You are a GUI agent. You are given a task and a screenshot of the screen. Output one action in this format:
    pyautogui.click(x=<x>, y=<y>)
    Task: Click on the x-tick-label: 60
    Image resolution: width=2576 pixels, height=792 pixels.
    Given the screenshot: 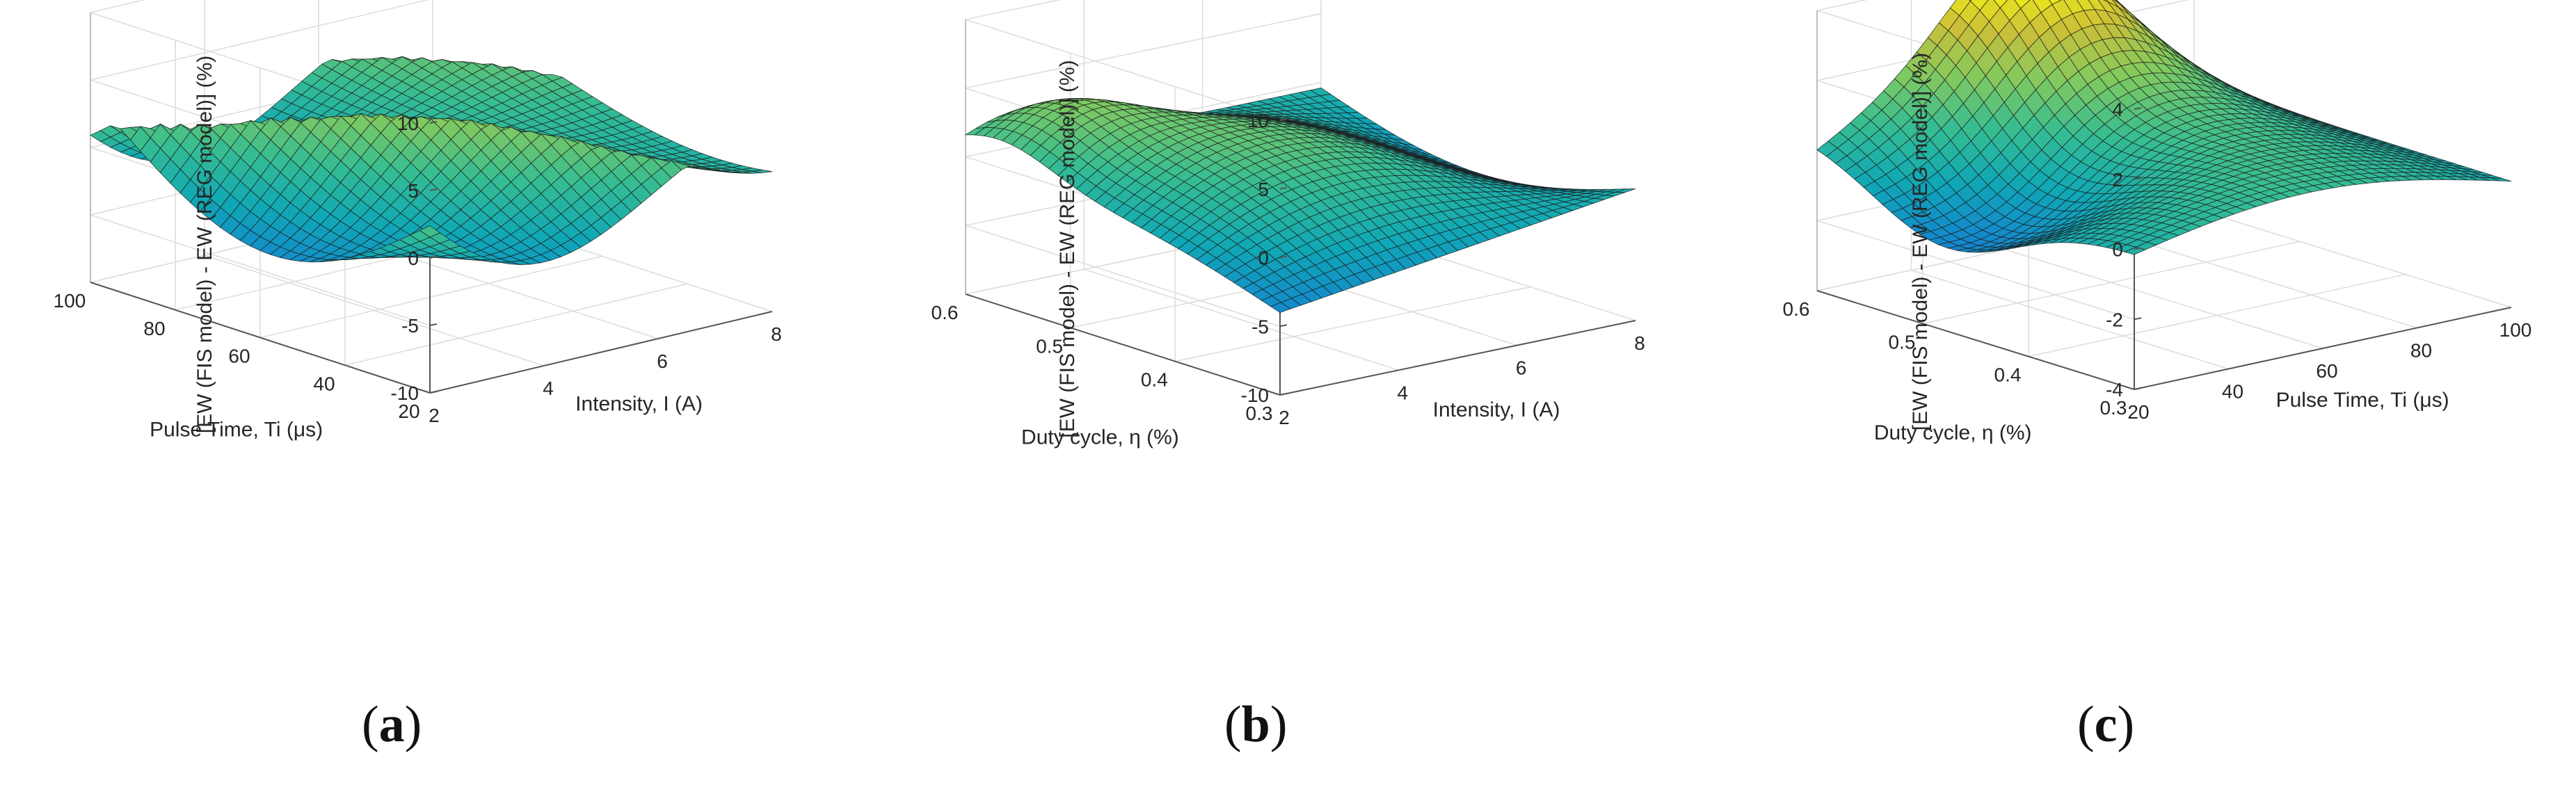 What is the action you would take?
    pyautogui.click(x=2326, y=371)
    